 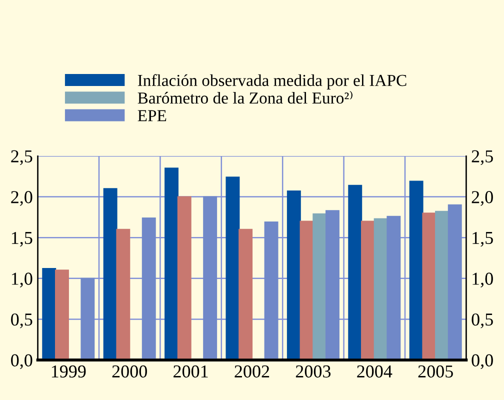 I want to click on legend-label: Inflación observada medida por el IAPC, so click(x=272, y=82).